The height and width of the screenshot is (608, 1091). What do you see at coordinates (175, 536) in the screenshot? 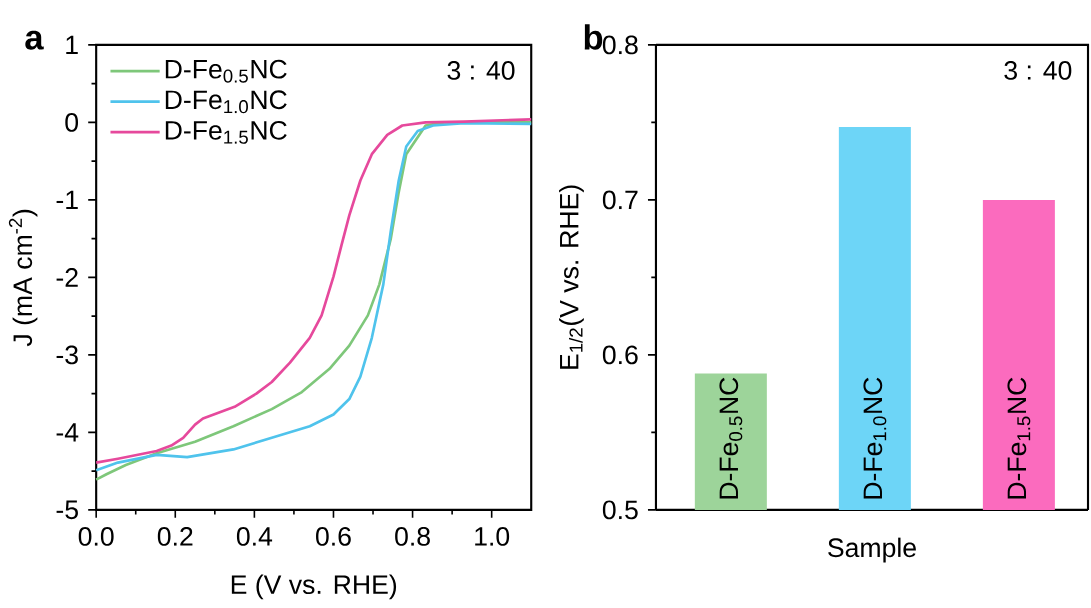
I see `x-tick-label: 0.2` at bounding box center [175, 536].